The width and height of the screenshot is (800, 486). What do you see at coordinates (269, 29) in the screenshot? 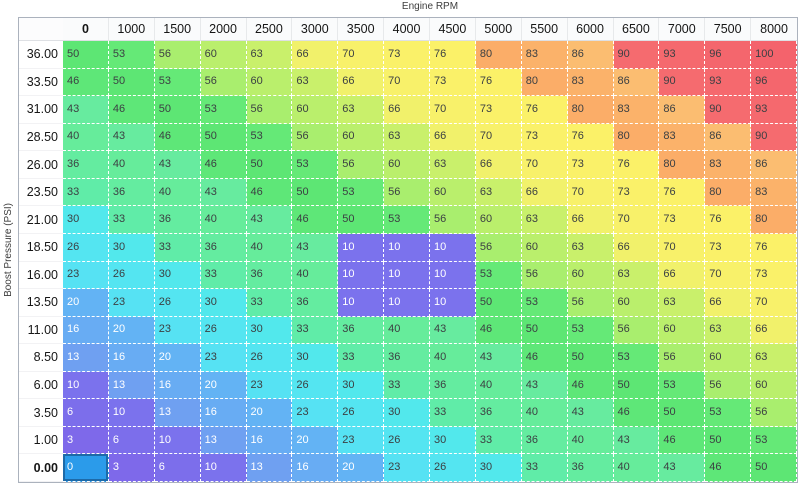
I see `col-header: 2500` at bounding box center [269, 29].